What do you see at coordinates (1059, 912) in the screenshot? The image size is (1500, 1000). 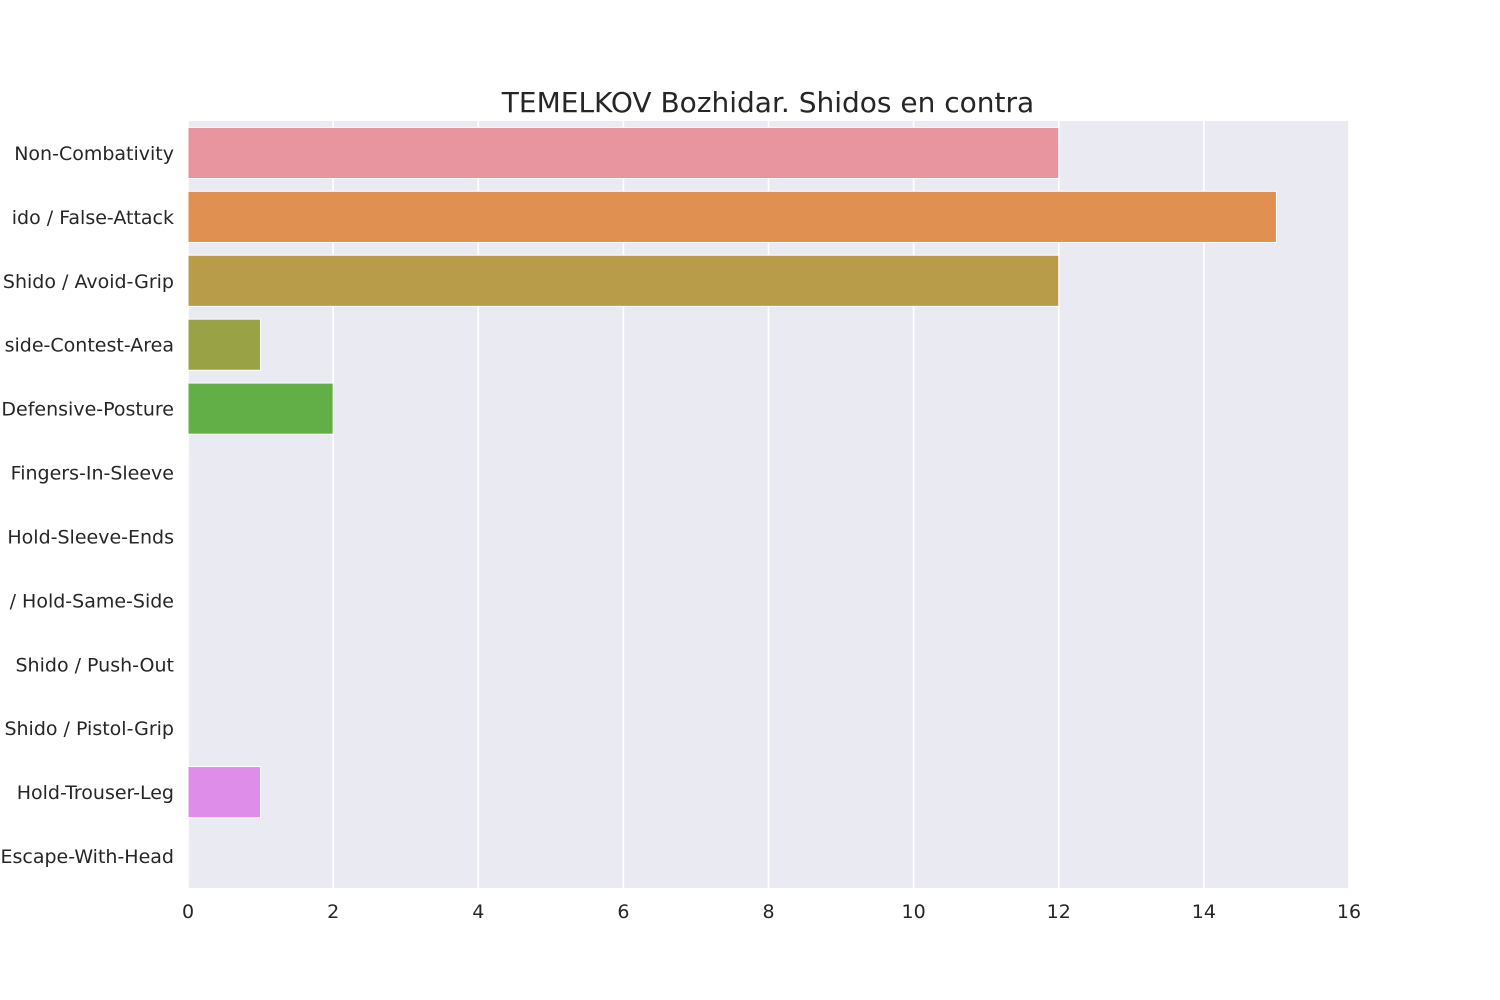 I see `x-tick-label: 12` at bounding box center [1059, 912].